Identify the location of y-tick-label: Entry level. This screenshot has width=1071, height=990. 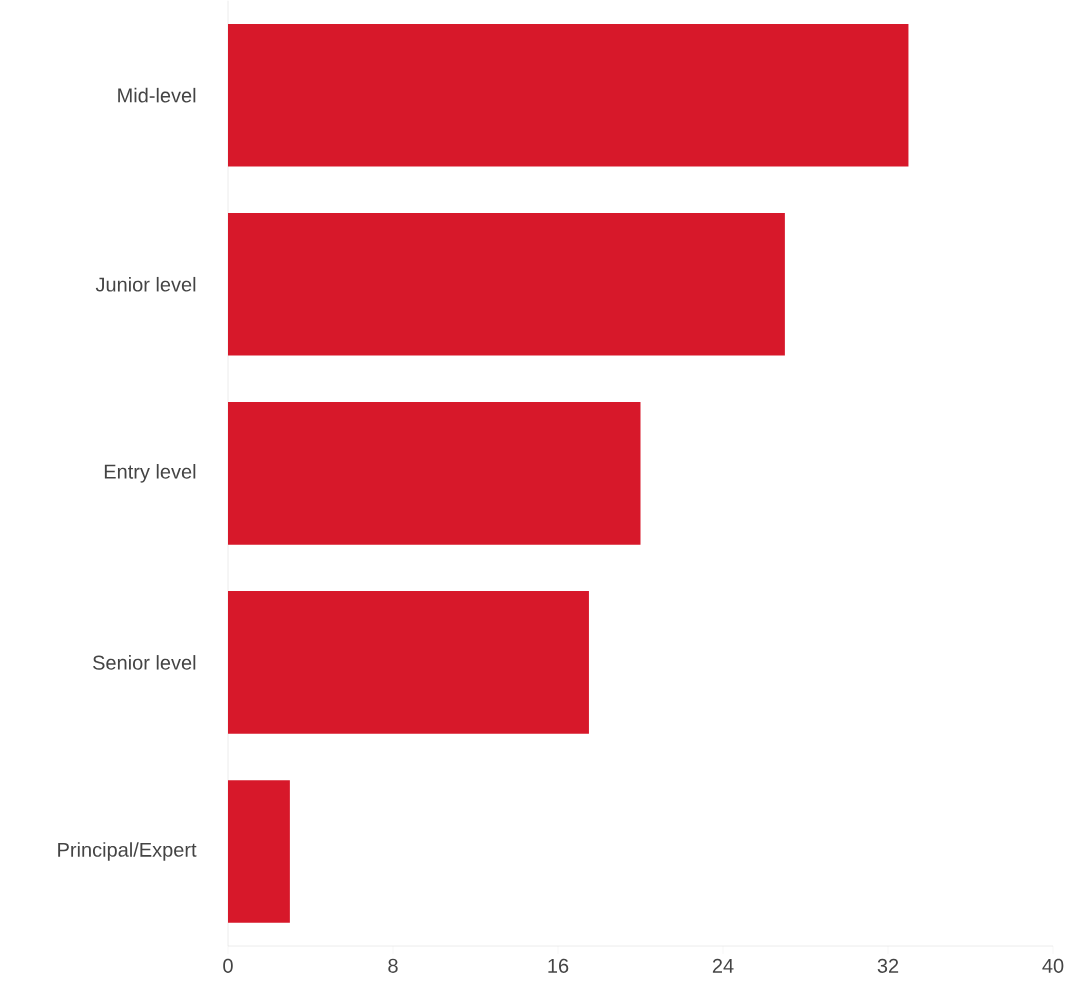
(150, 473).